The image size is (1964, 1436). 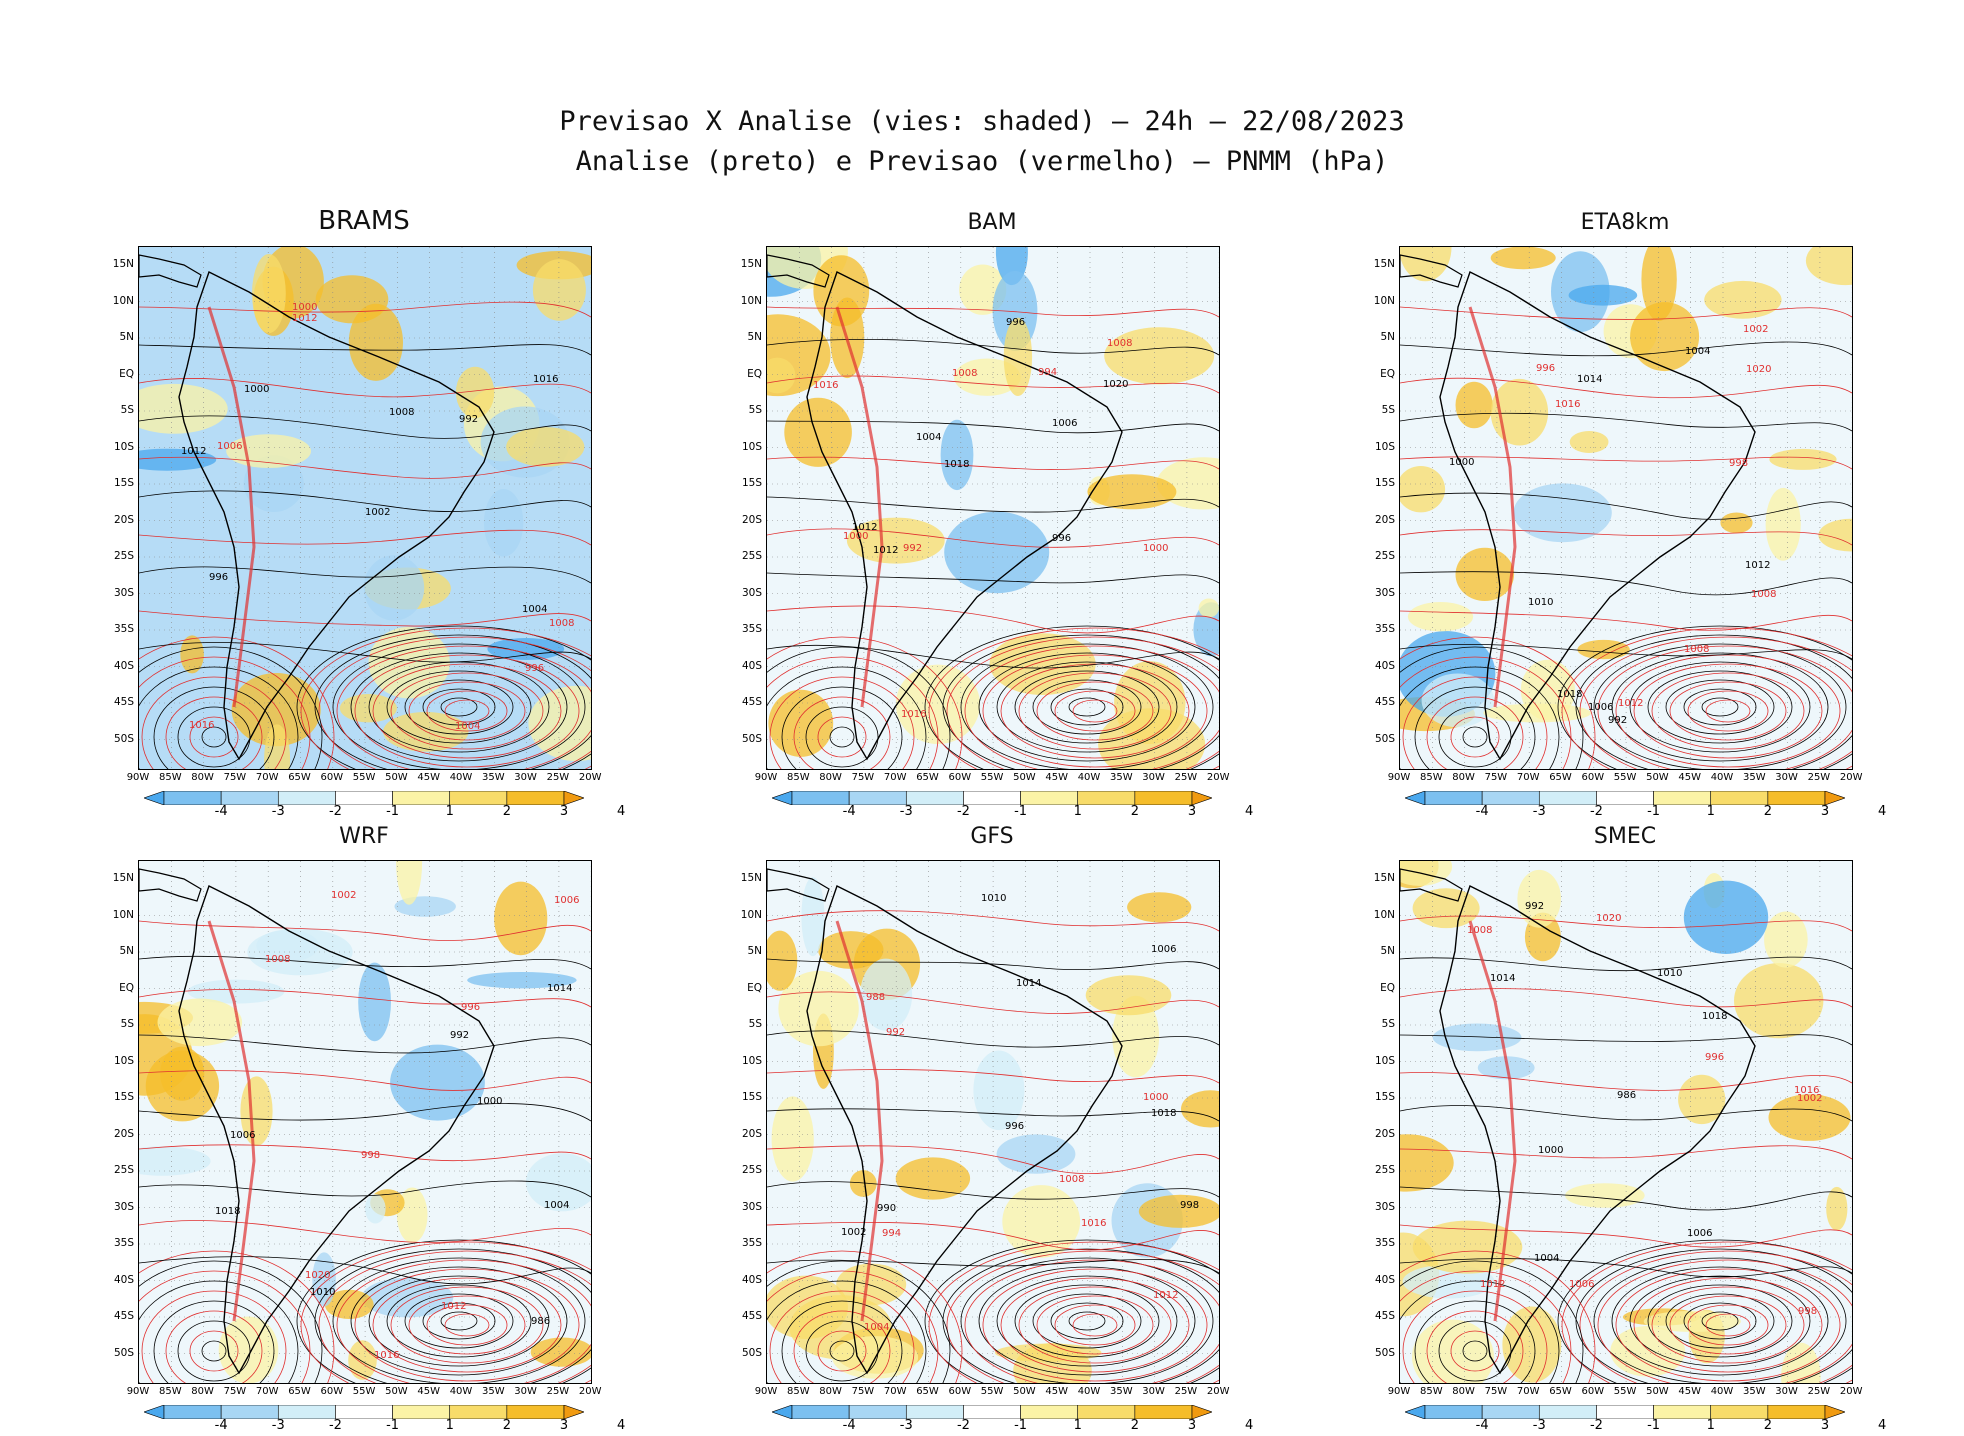 What do you see at coordinates (123, 446) in the screenshot?
I see `lat-label: 10S` at bounding box center [123, 446].